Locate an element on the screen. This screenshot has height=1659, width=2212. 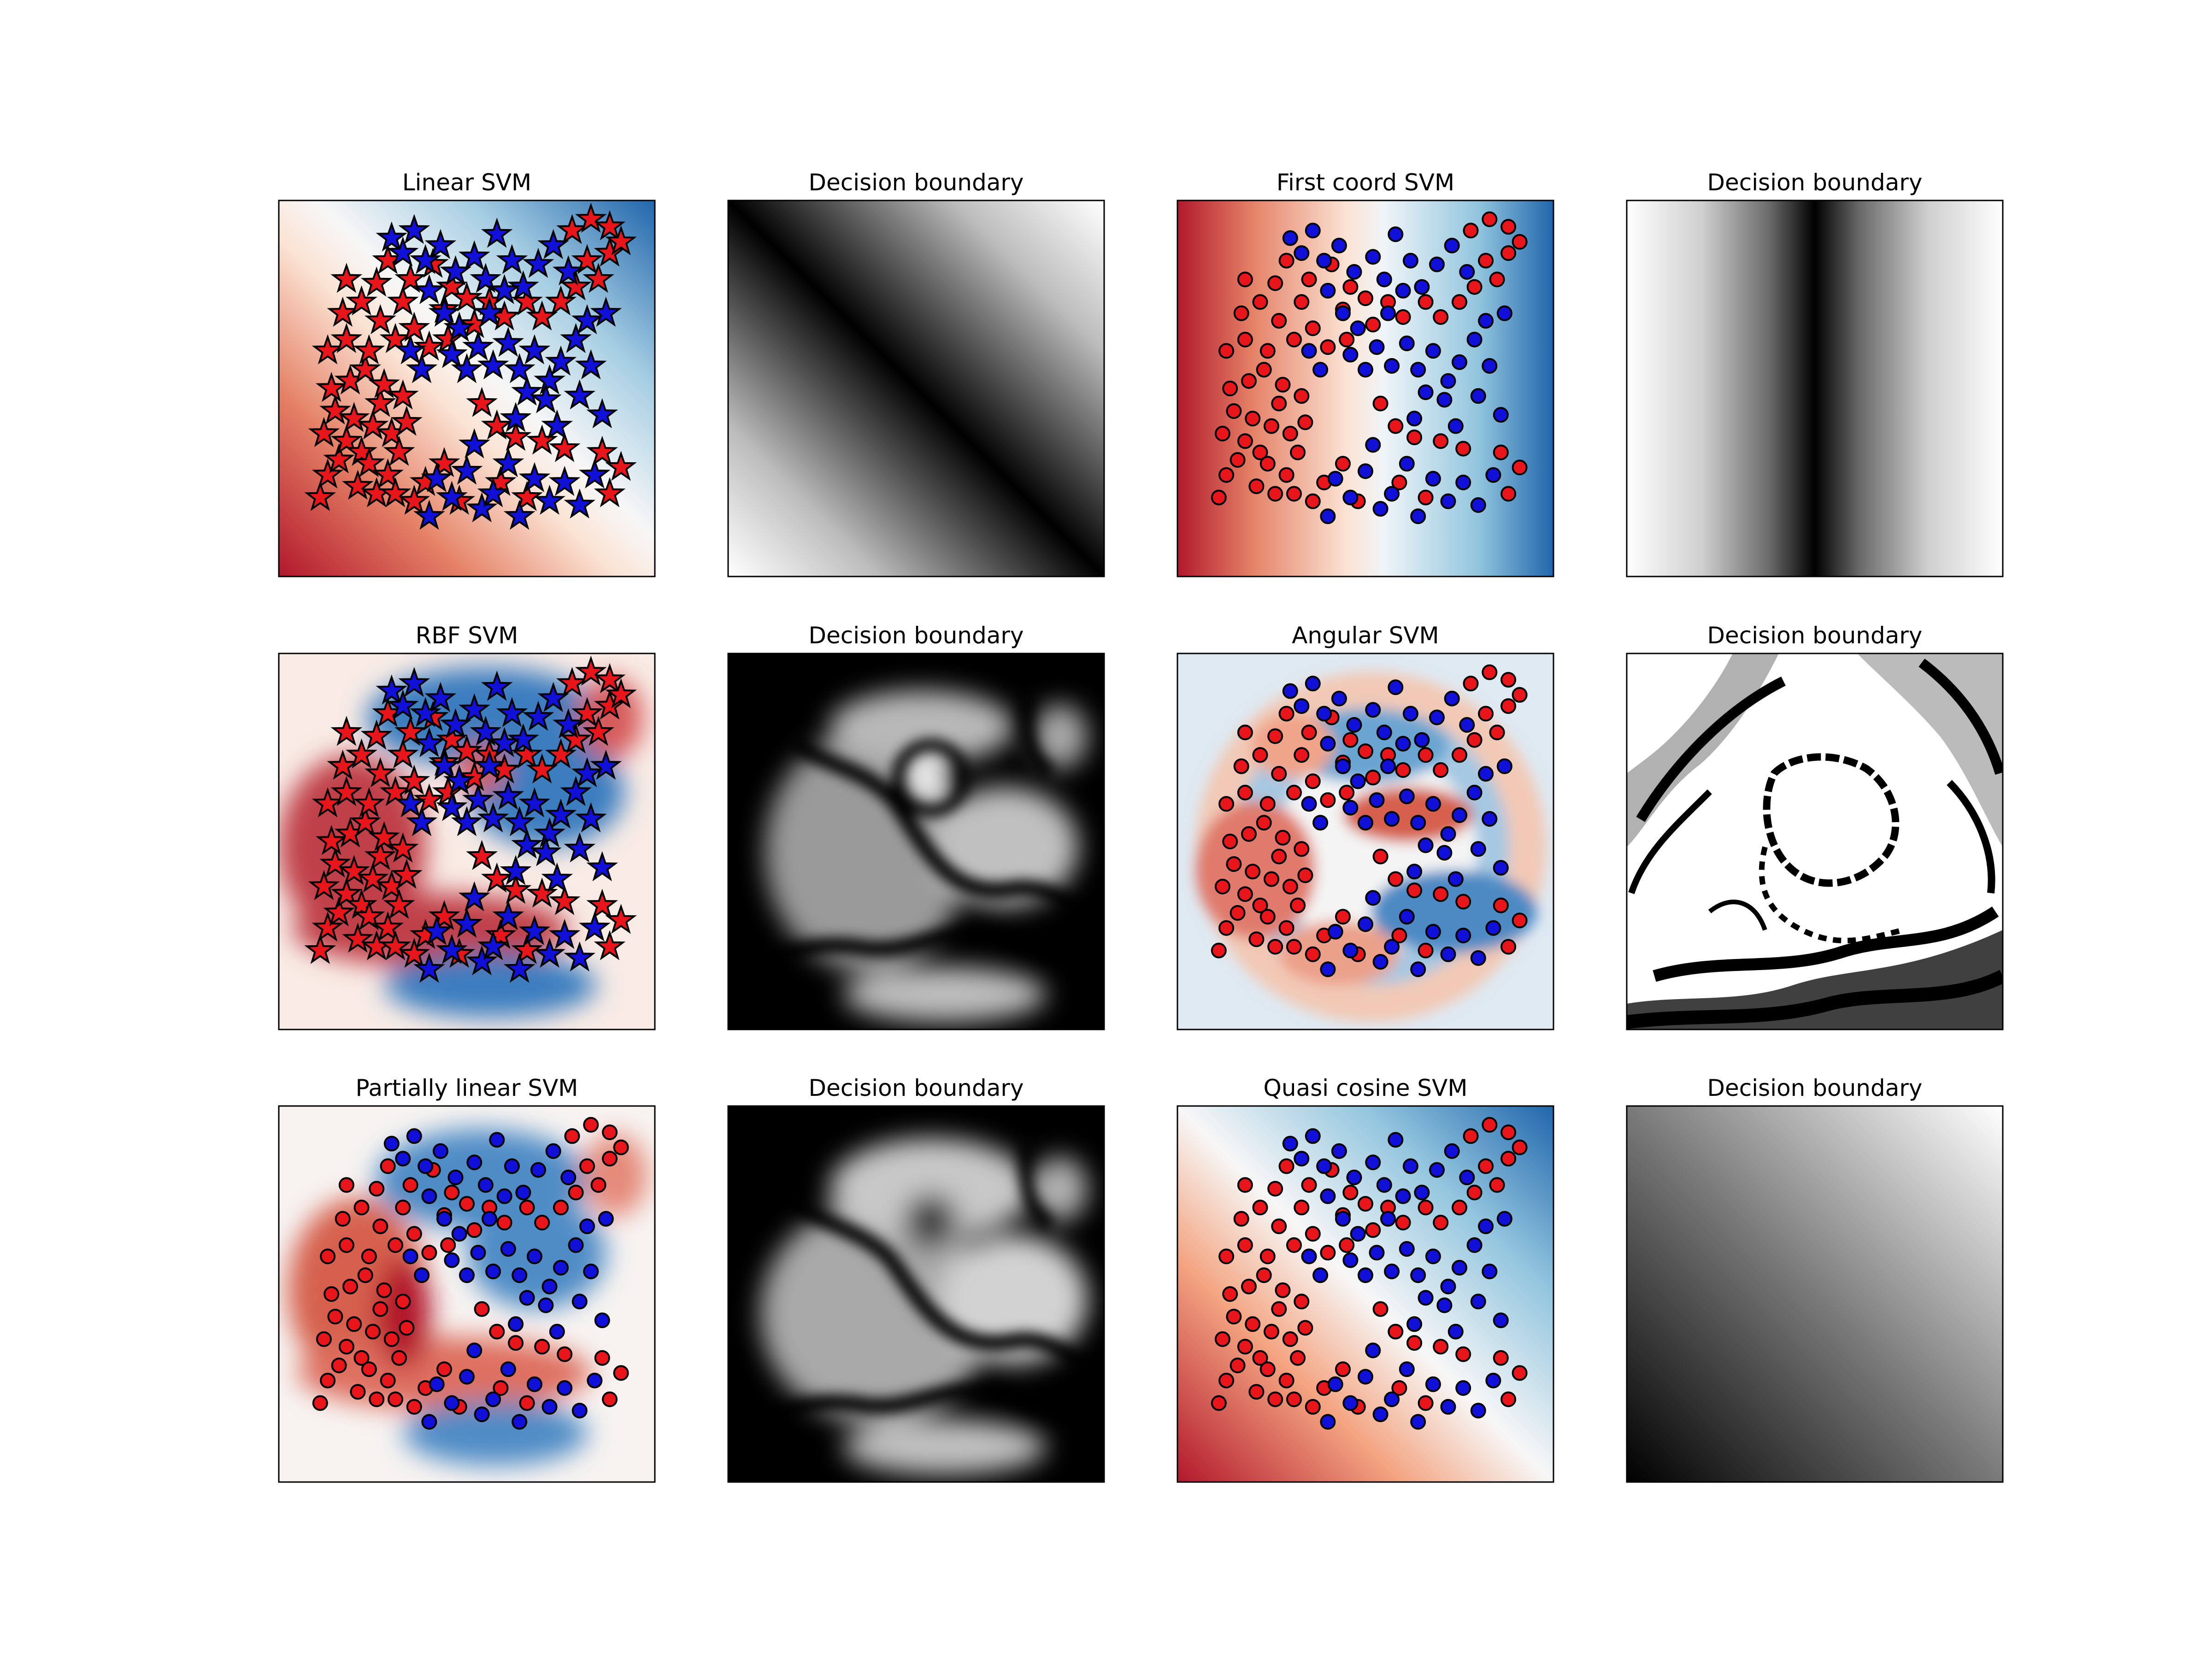
panel-title: Quasi cosine SVM is located at coordinates (1366, 1088).